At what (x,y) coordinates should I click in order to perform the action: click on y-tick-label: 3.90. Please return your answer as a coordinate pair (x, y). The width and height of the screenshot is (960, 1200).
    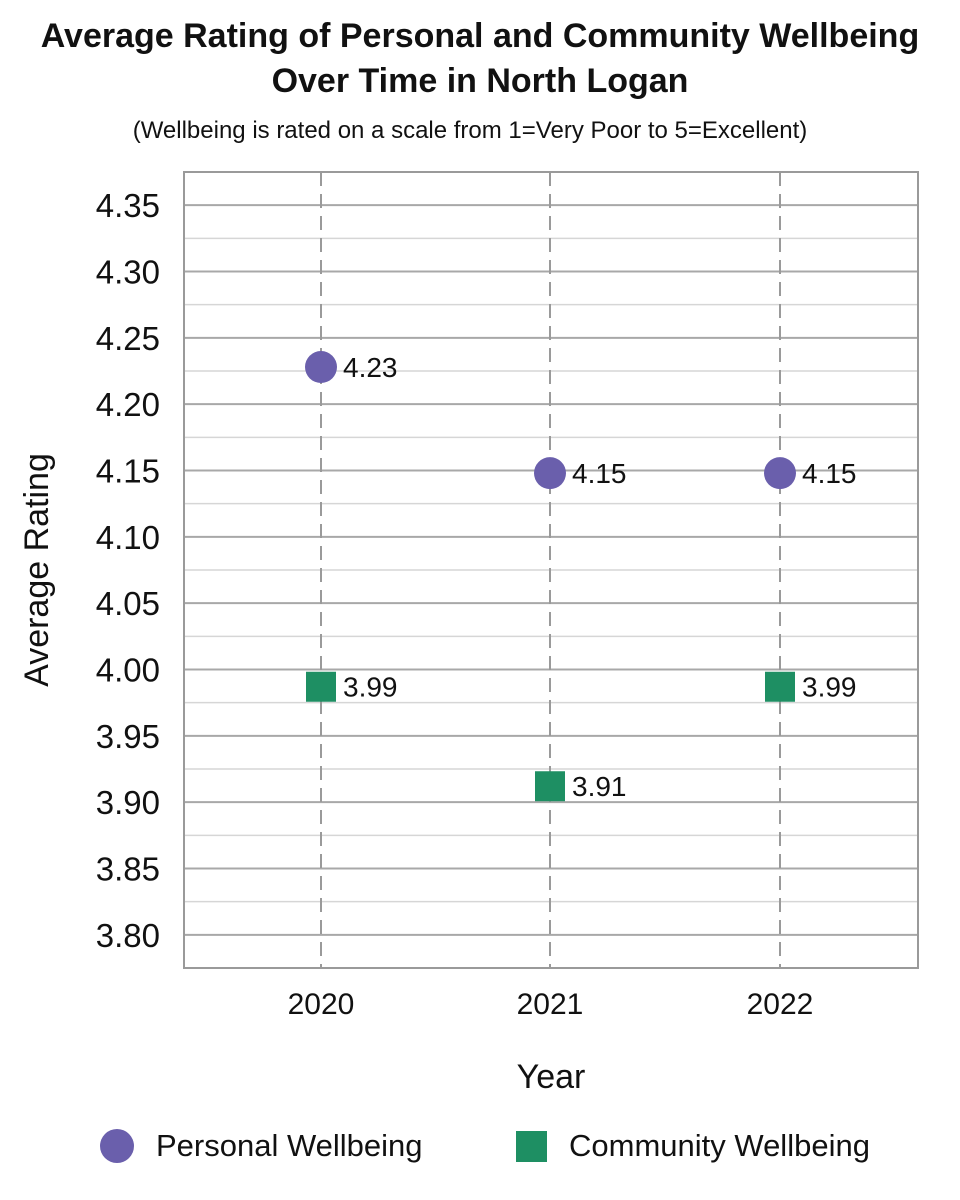
    Looking at the image, I should click on (128, 802).